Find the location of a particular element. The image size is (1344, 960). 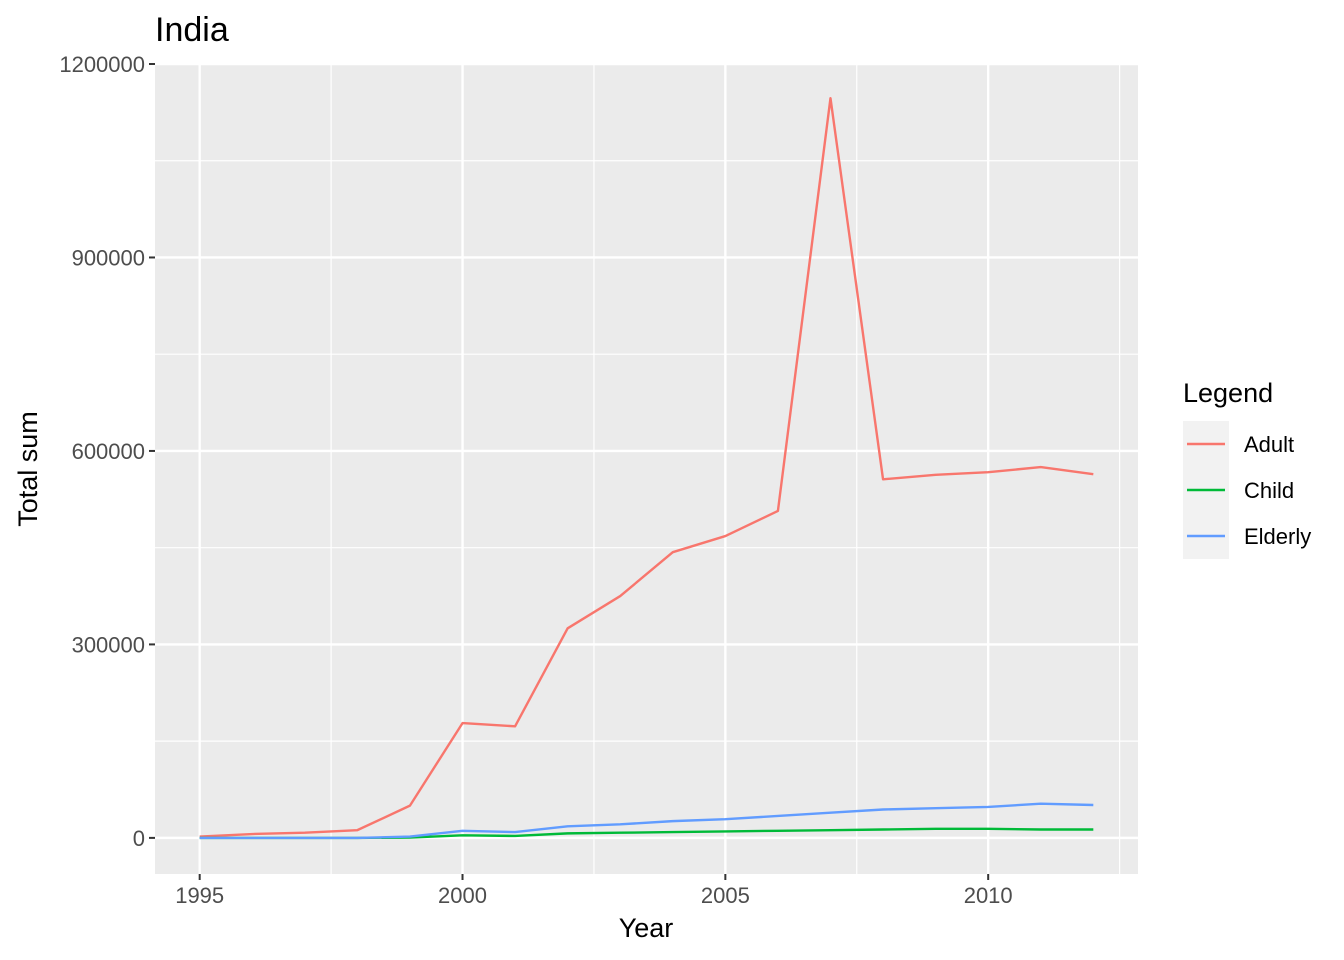

legend-title: Legend is located at coordinates (1228, 393).